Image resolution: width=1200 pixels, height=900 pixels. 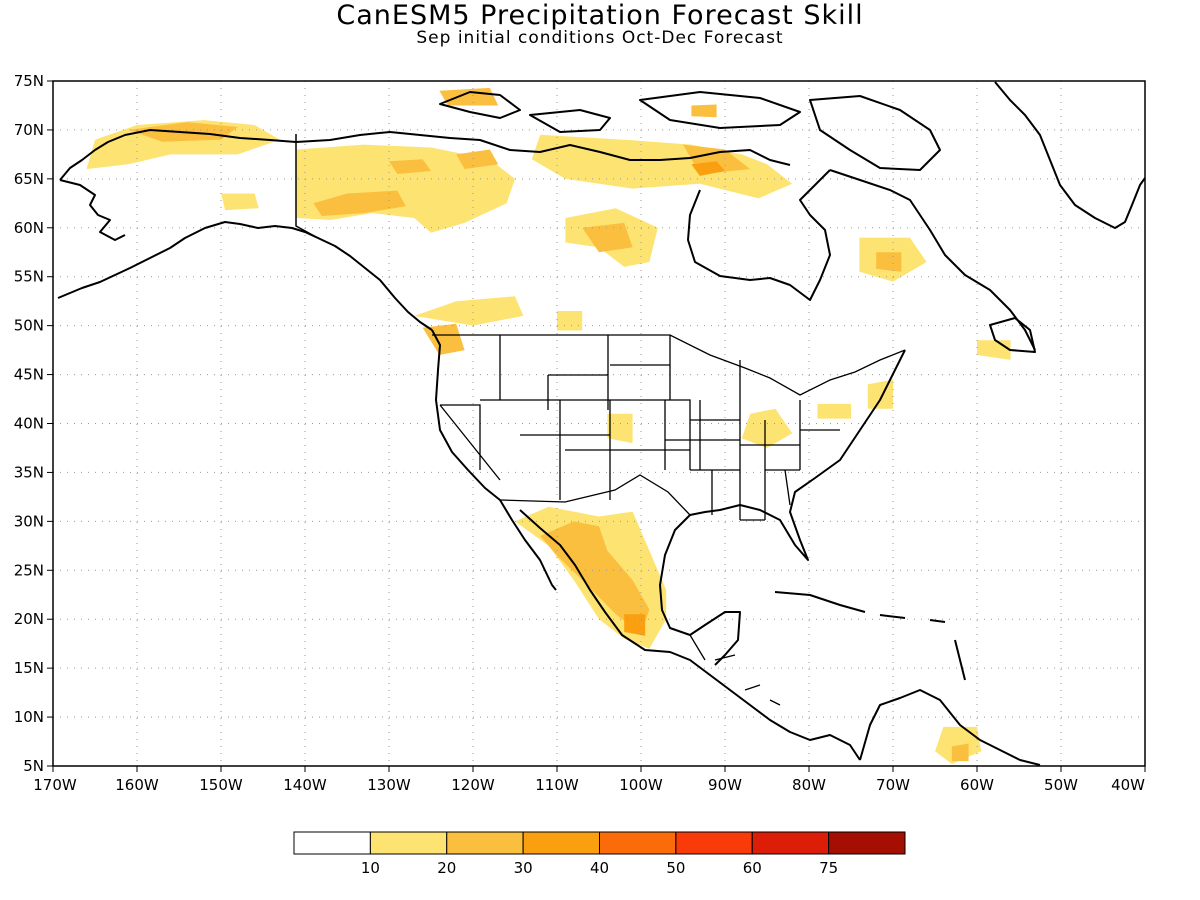 What do you see at coordinates (1128, 785) in the screenshot?
I see `lon-tick-label: 40W` at bounding box center [1128, 785].